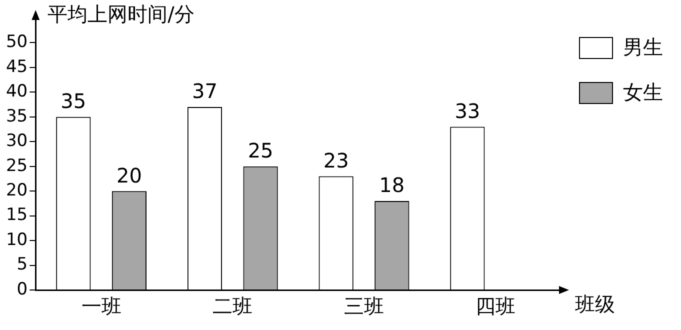 The width and height of the screenshot is (681, 330). What do you see at coordinates (17, 141) in the screenshot?
I see `y-tick-label: 30` at bounding box center [17, 141].